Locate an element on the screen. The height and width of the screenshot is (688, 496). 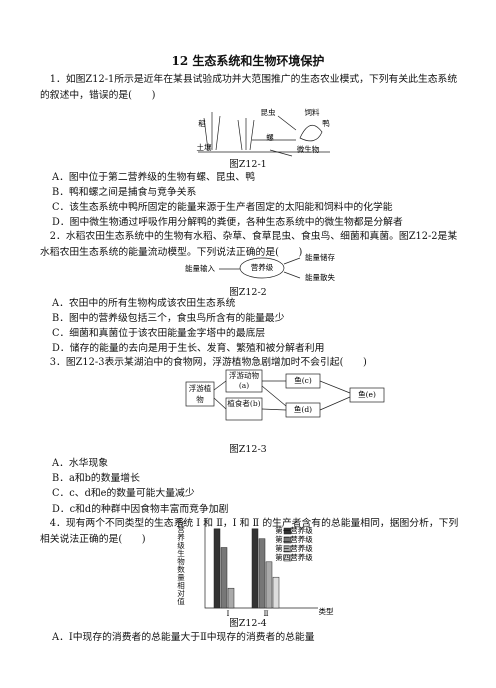
y-axis-label: 各营养级生物数量相对值 is located at coordinates (181, 562).